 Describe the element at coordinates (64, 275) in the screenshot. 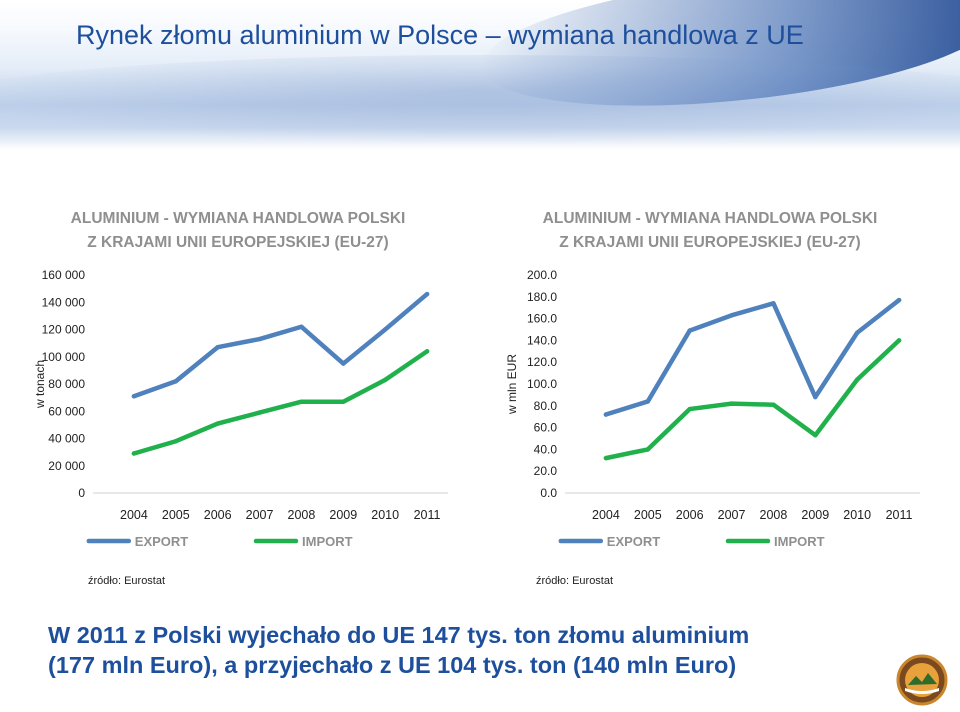

I see `y-tick-label: 160 000` at that location.